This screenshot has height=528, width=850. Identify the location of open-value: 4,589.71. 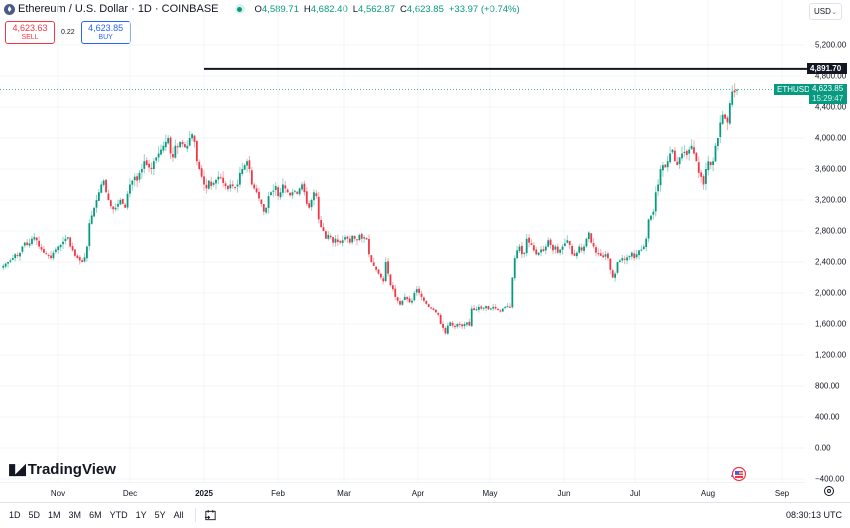
(280, 9).